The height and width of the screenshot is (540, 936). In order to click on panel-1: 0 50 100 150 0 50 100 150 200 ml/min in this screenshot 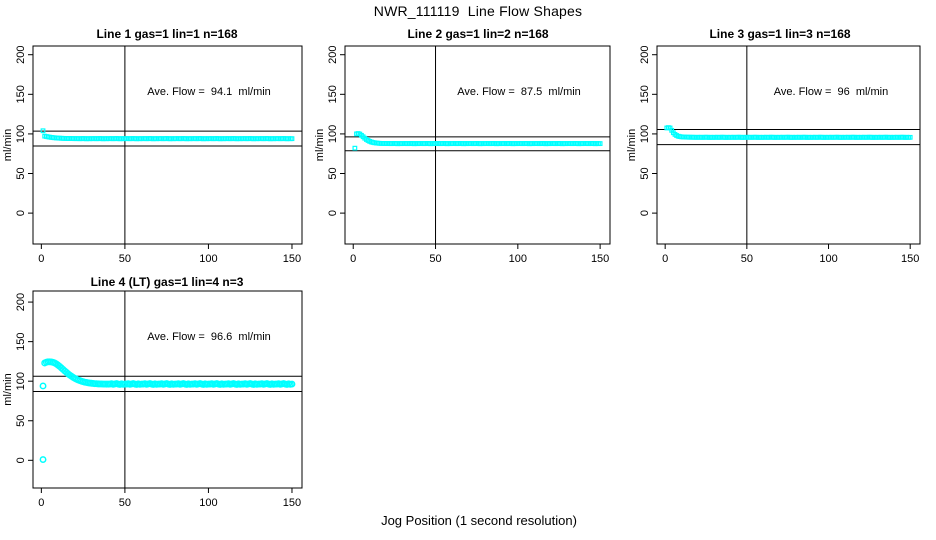, I will do `click(152, 155)`.